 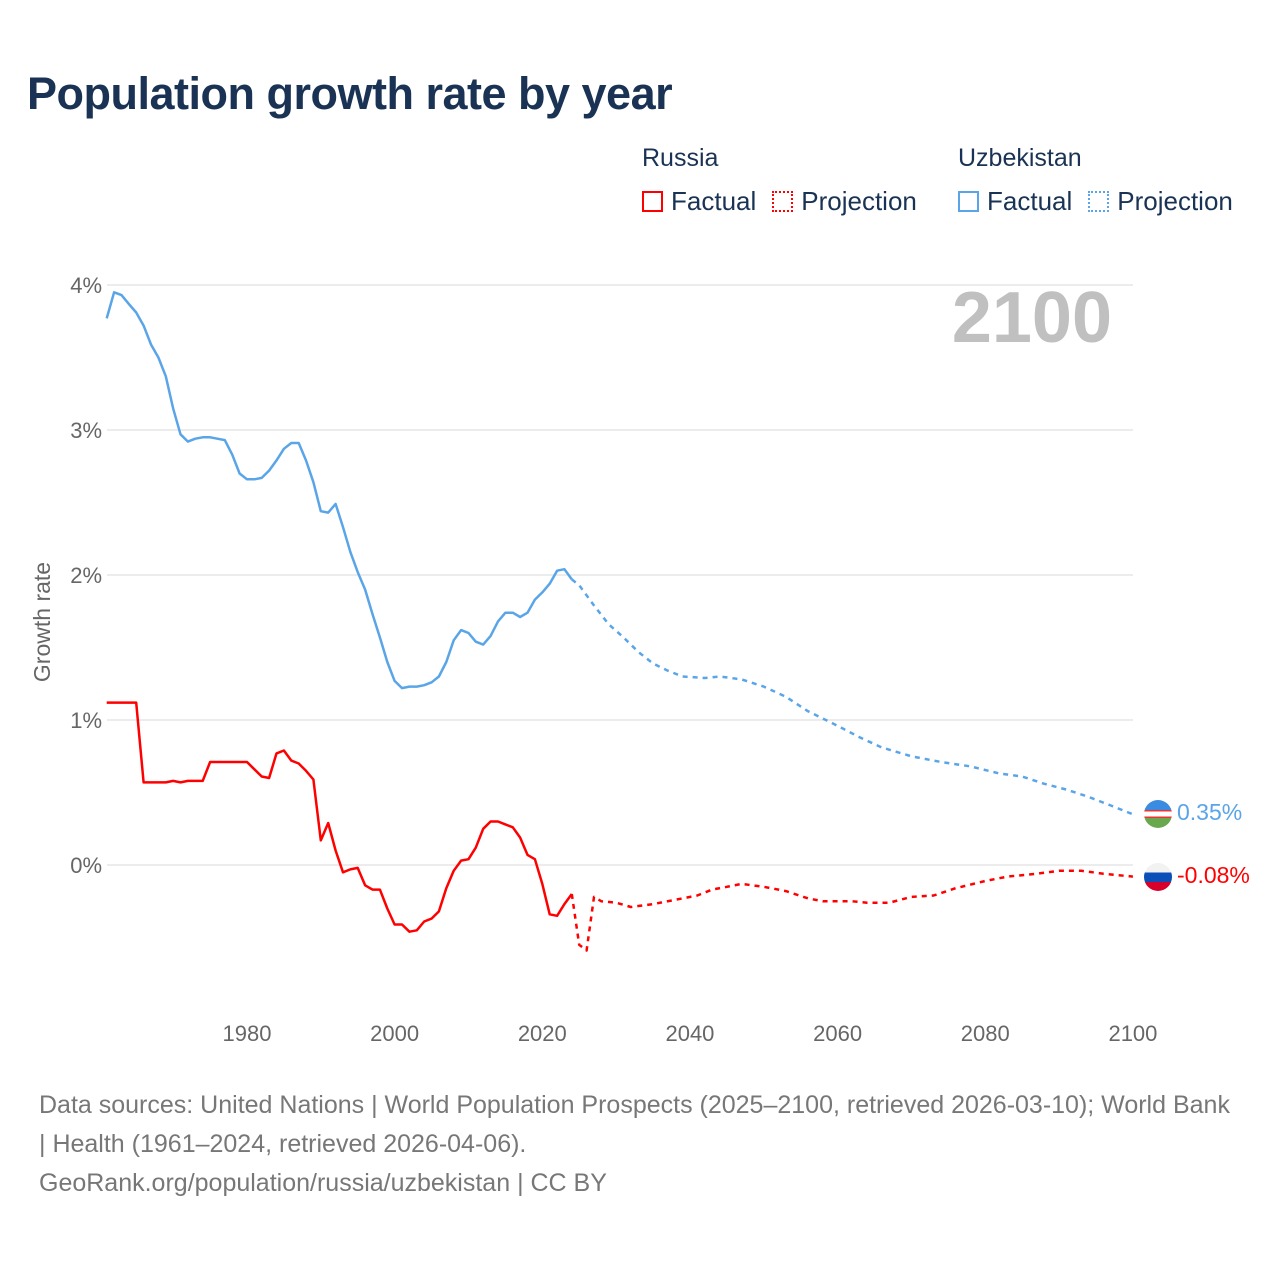 I want to click on y-tick-label: 3%, so click(x=86, y=430).